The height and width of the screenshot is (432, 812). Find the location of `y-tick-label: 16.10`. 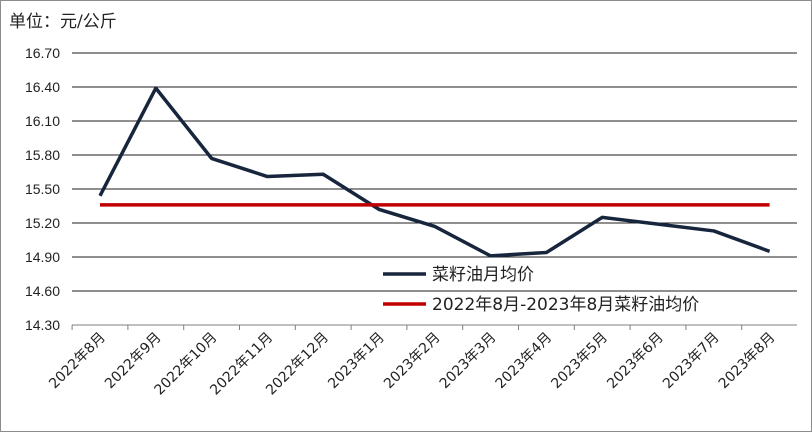

y-tick-label: 16.10 is located at coordinates (42, 121).